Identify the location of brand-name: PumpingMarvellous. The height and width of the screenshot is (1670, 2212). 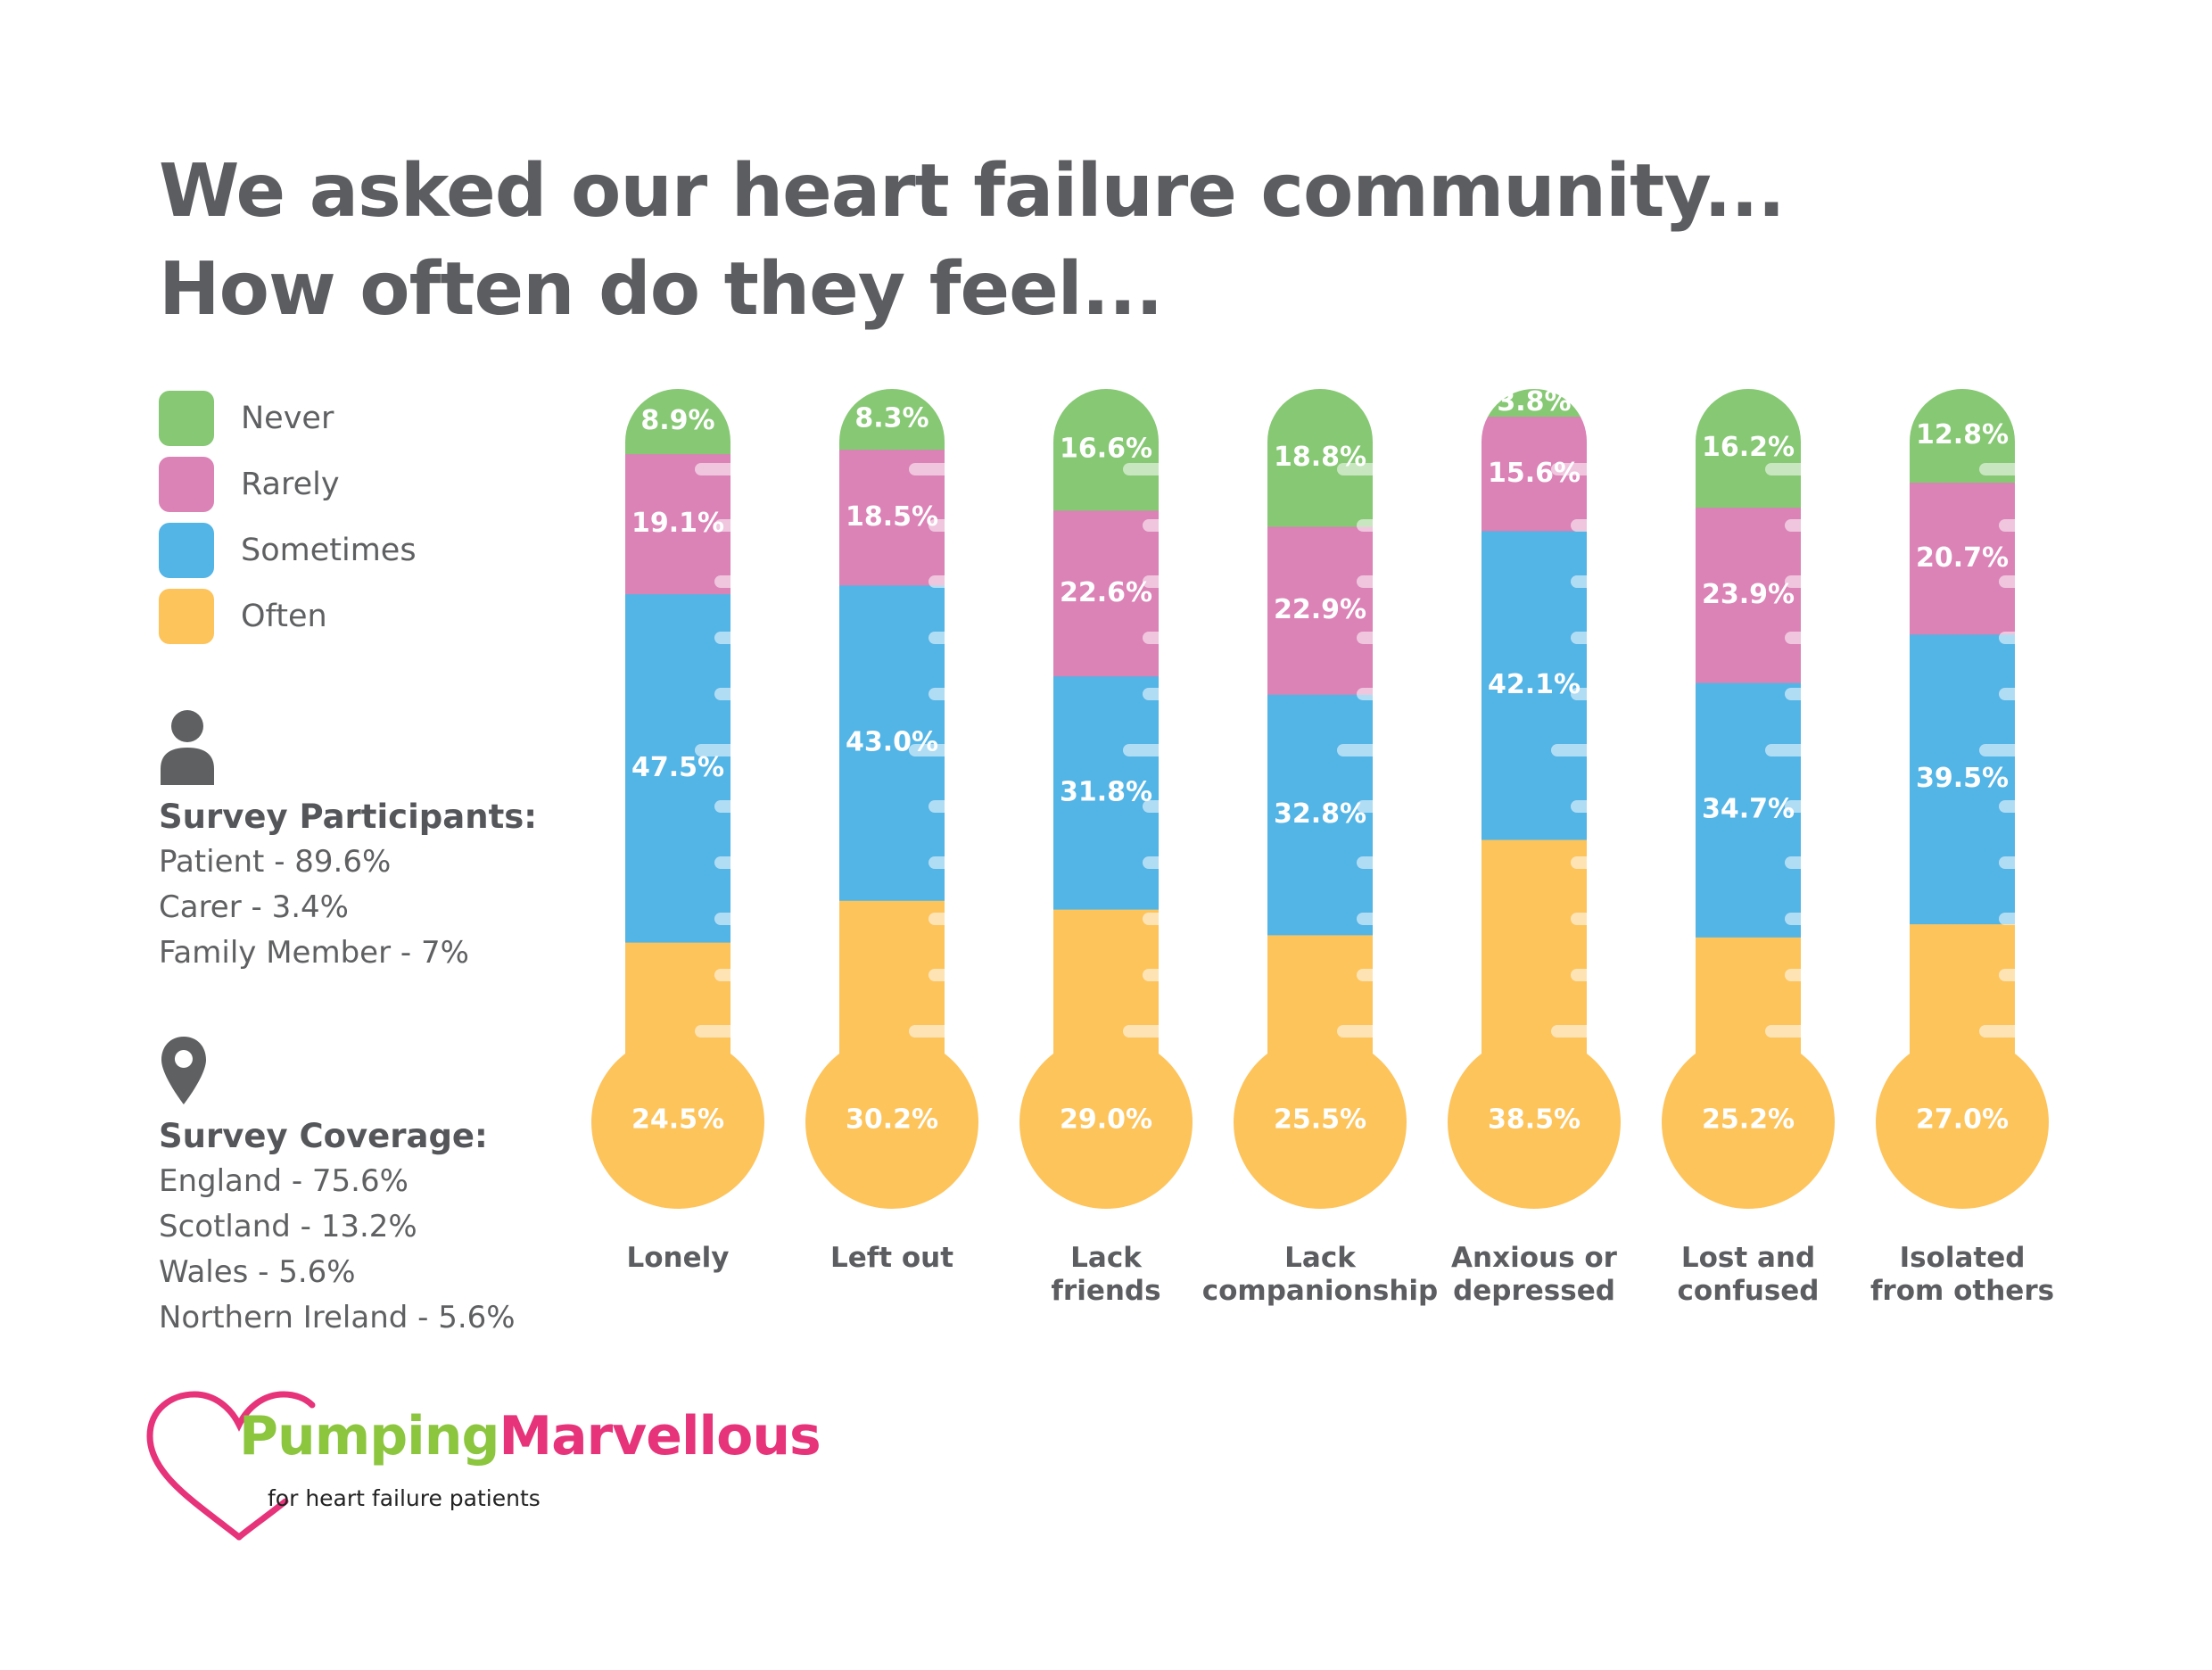
(530, 1436).